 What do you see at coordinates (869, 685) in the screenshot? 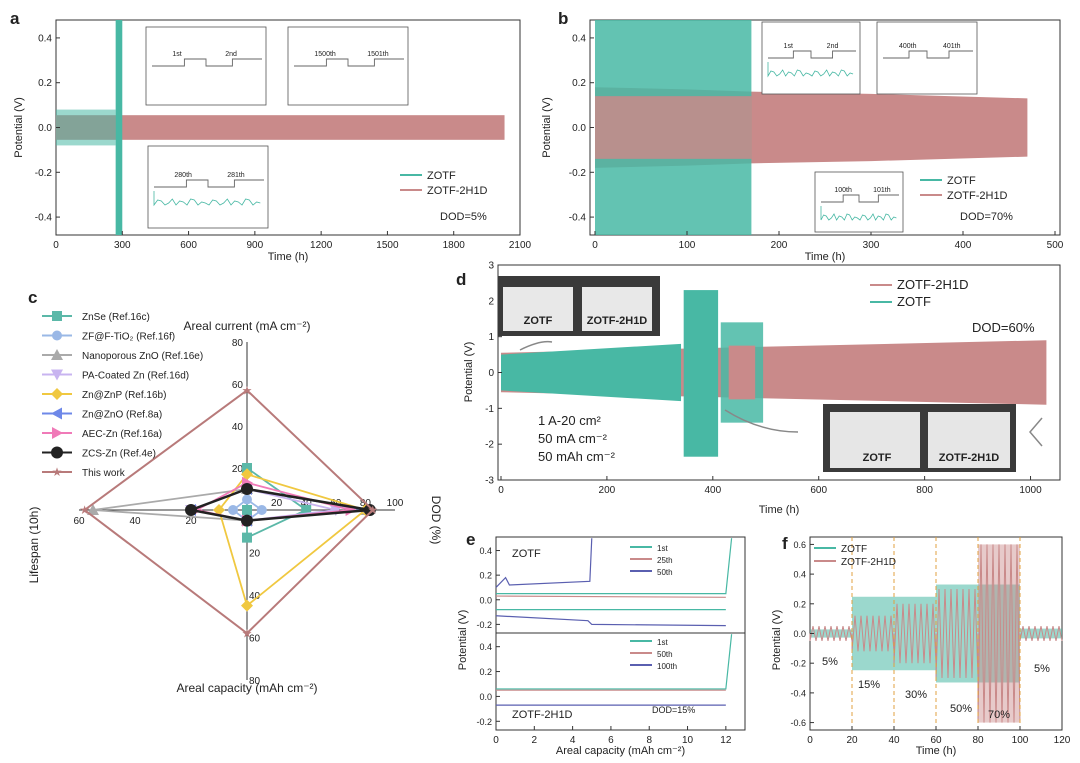
I see `panel-f-stage-label: 15%` at bounding box center [869, 685].